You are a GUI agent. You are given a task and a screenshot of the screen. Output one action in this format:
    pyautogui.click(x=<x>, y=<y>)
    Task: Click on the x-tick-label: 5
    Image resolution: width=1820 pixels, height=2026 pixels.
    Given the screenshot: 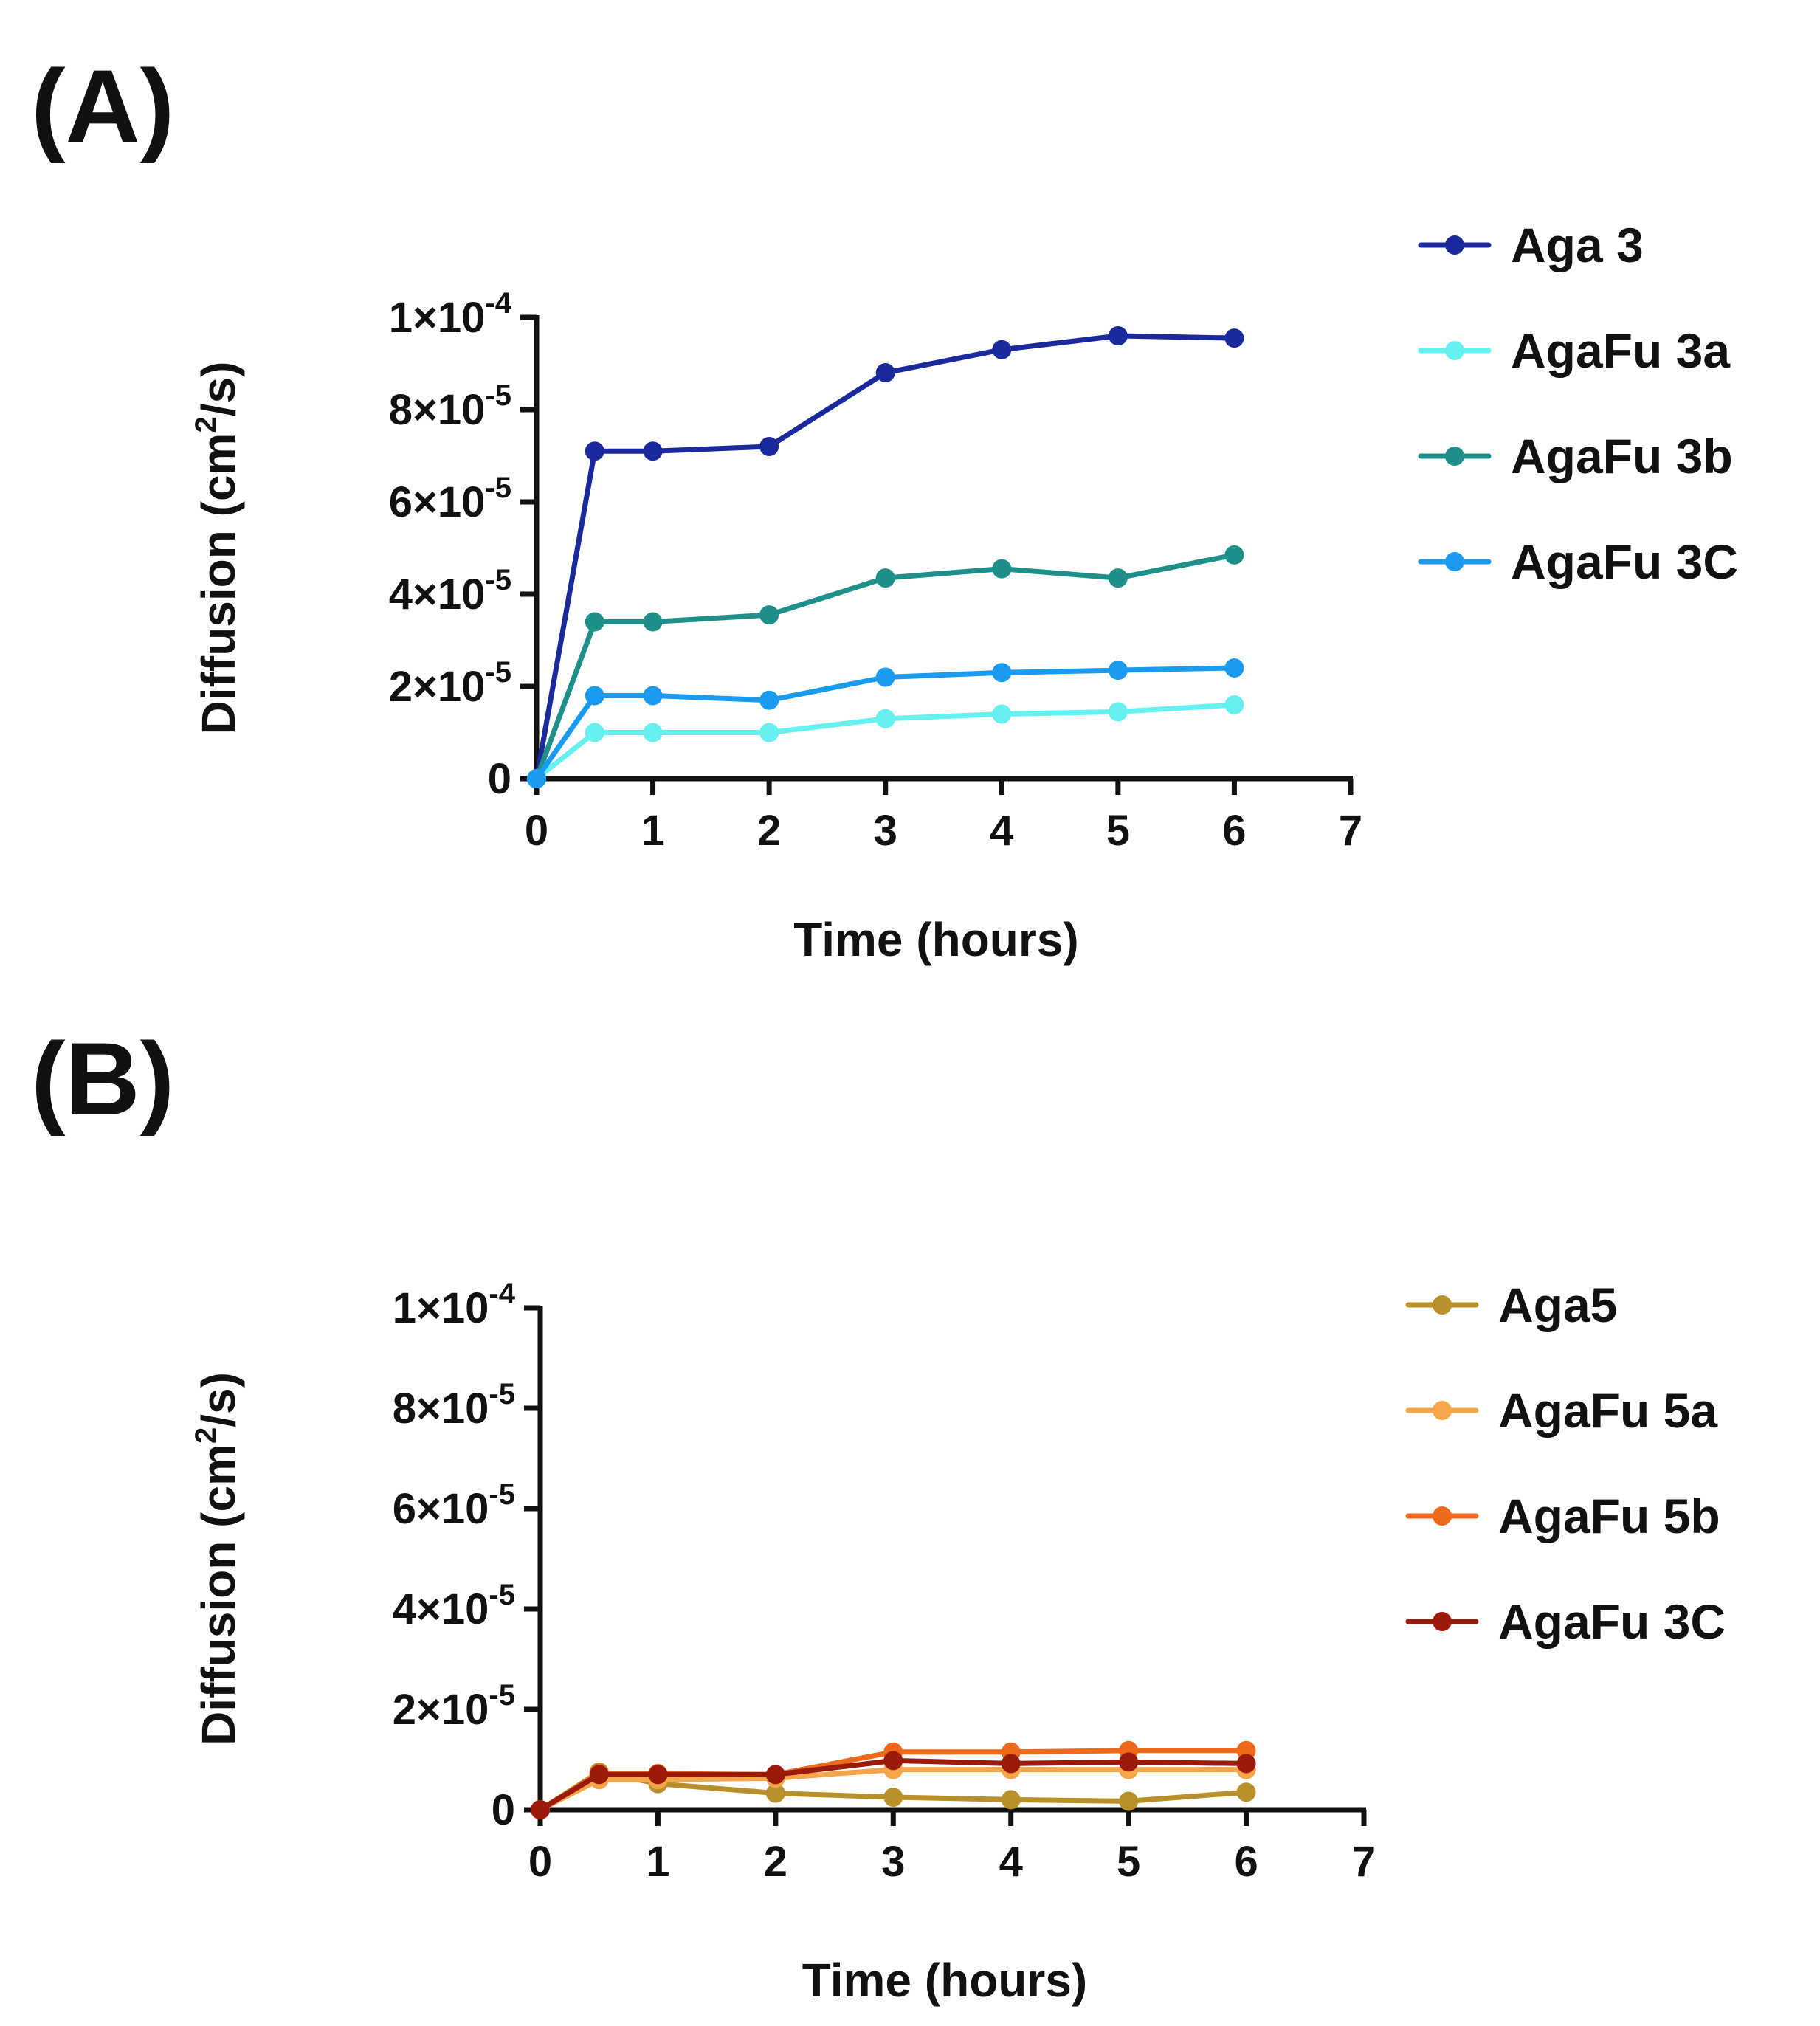 What is the action you would take?
    pyautogui.click(x=1128, y=1862)
    